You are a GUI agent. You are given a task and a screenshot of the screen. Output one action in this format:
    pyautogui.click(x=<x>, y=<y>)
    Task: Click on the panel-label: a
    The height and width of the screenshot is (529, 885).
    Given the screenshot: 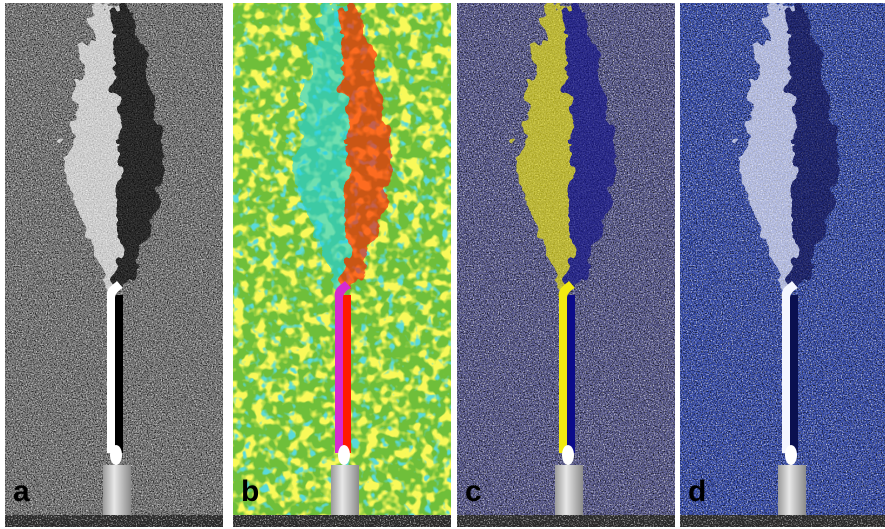 What is the action you would take?
    pyautogui.click(x=21, y=491)
    